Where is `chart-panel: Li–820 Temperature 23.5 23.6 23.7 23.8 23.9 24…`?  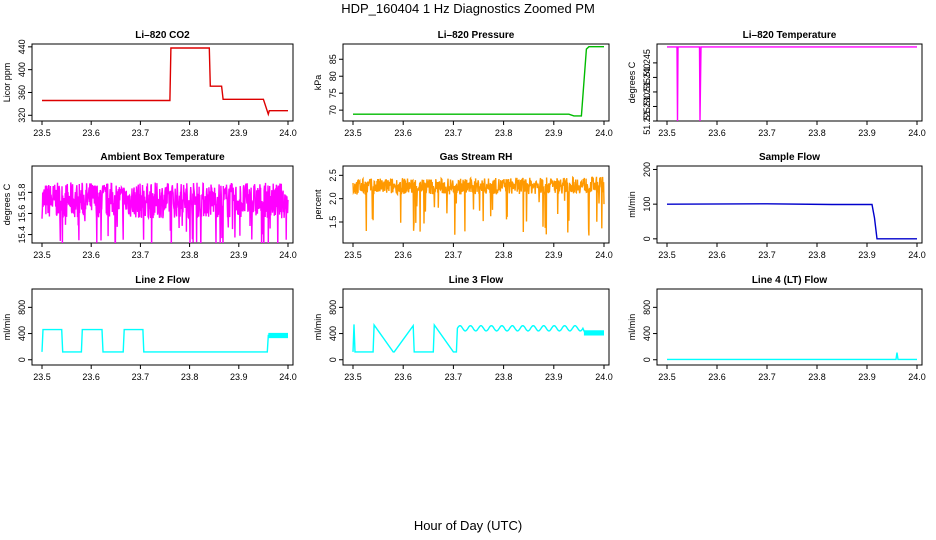 chart-panel: Li–820 Temperature 23.5 23.6 23.7 23.8 23.9 24… is located at coordinates (776, 84).